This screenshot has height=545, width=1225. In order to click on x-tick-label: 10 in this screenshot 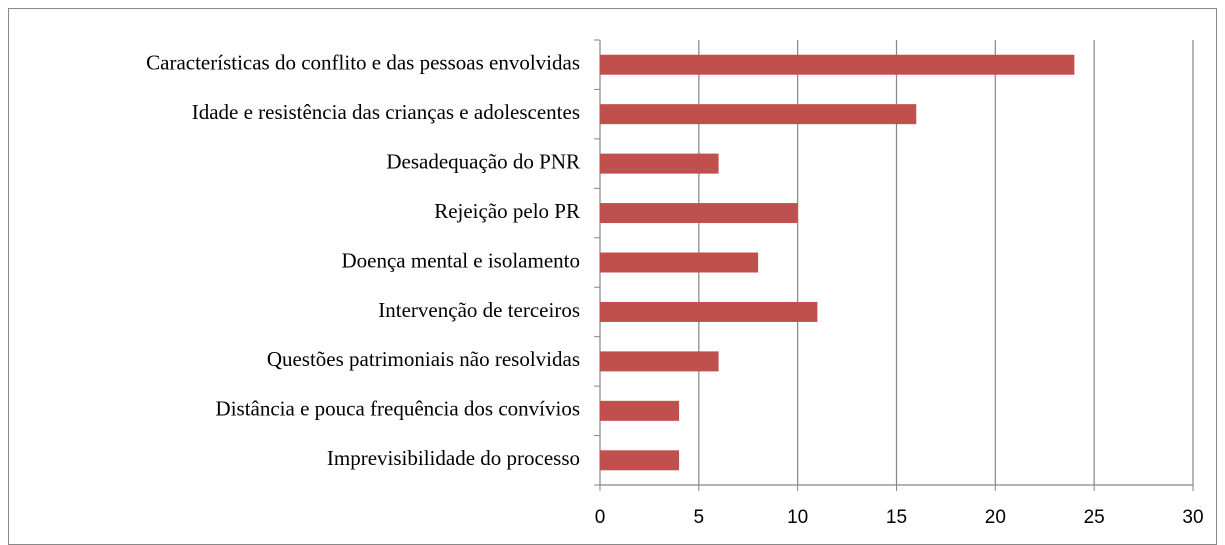, I will do `click(797, 517)`.